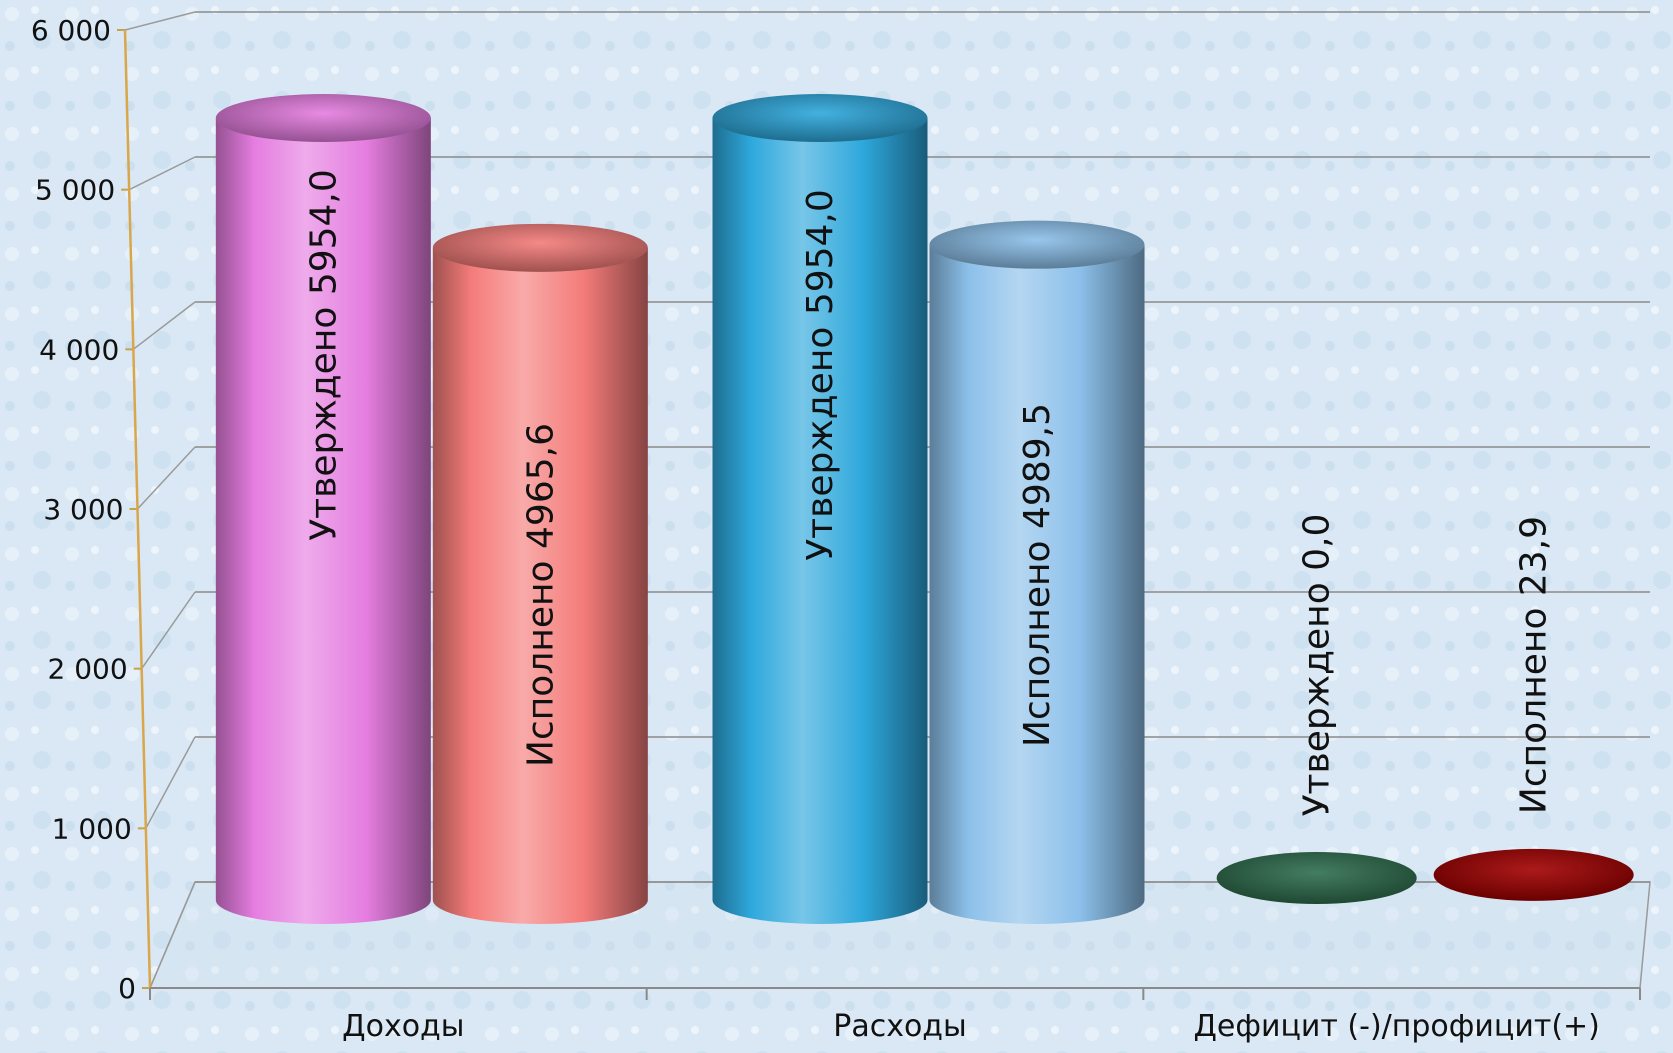 Image resolution: width=1673 pixels, height=1053 pixels. What do you see at coordinates (1037, 575) in the screenshot?
I see `data-label: Исполнено 4989,5` at bounding box center [1037, 575].